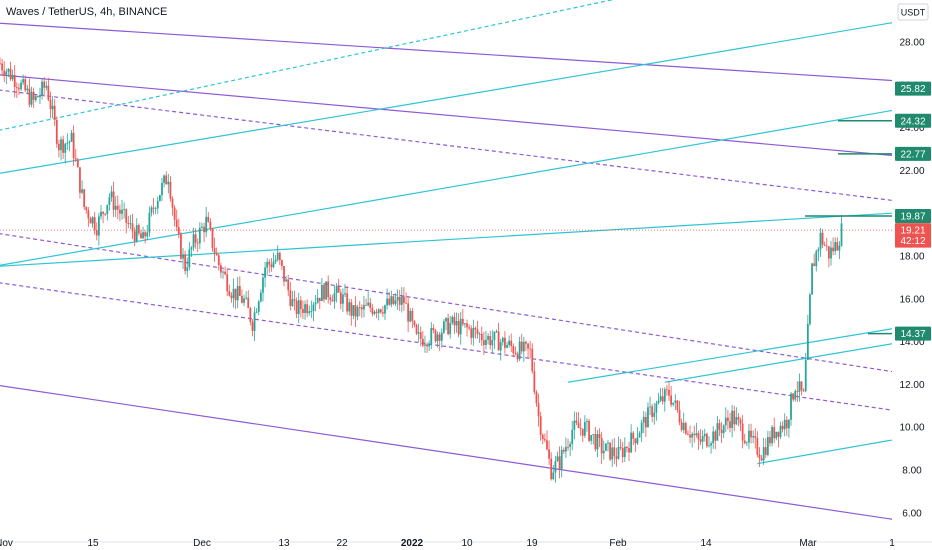  Describe the element at coordinates (913, 215) in the screenshot. I see `price-tag` at that location.